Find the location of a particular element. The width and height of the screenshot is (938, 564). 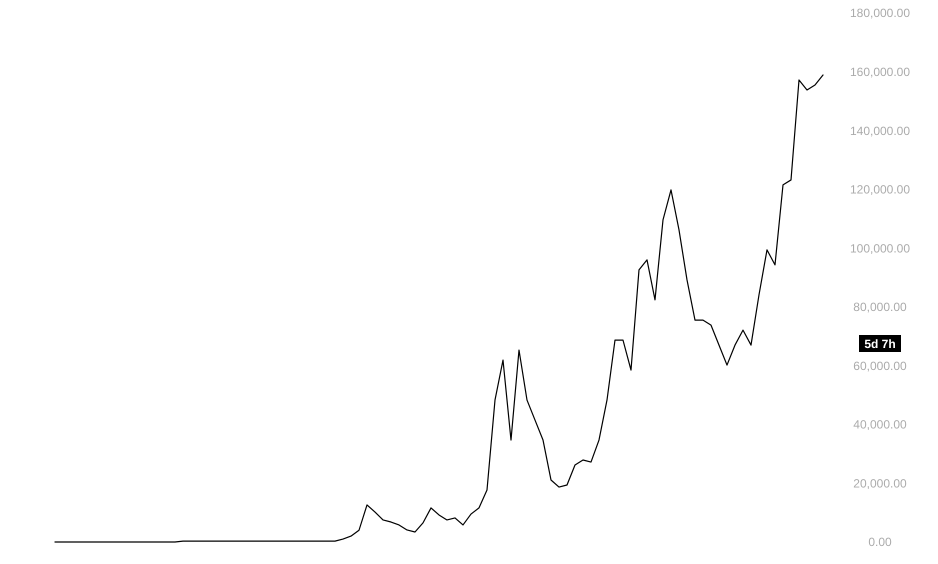

y-tick-label: 80,000.00 is located at coordinates (880, 307).